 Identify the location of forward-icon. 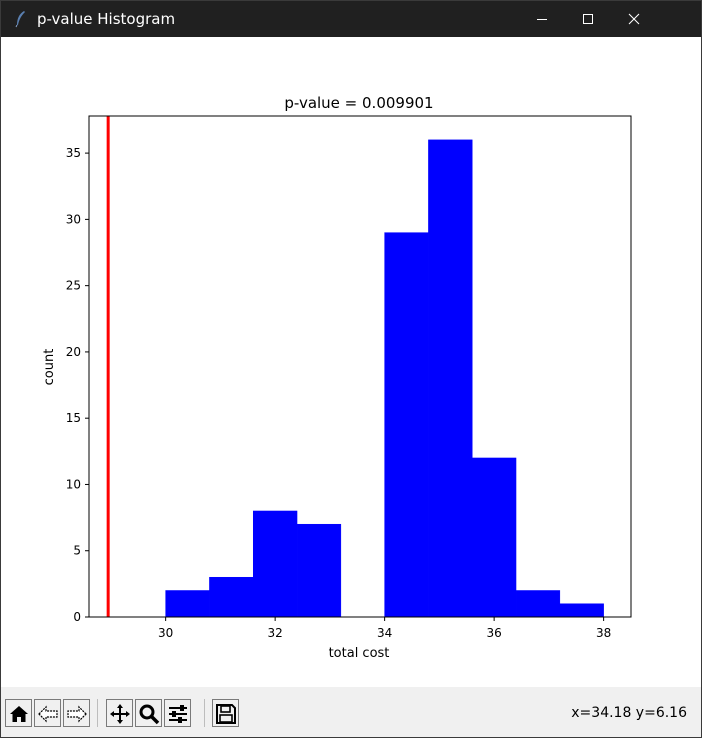
(77, 714).